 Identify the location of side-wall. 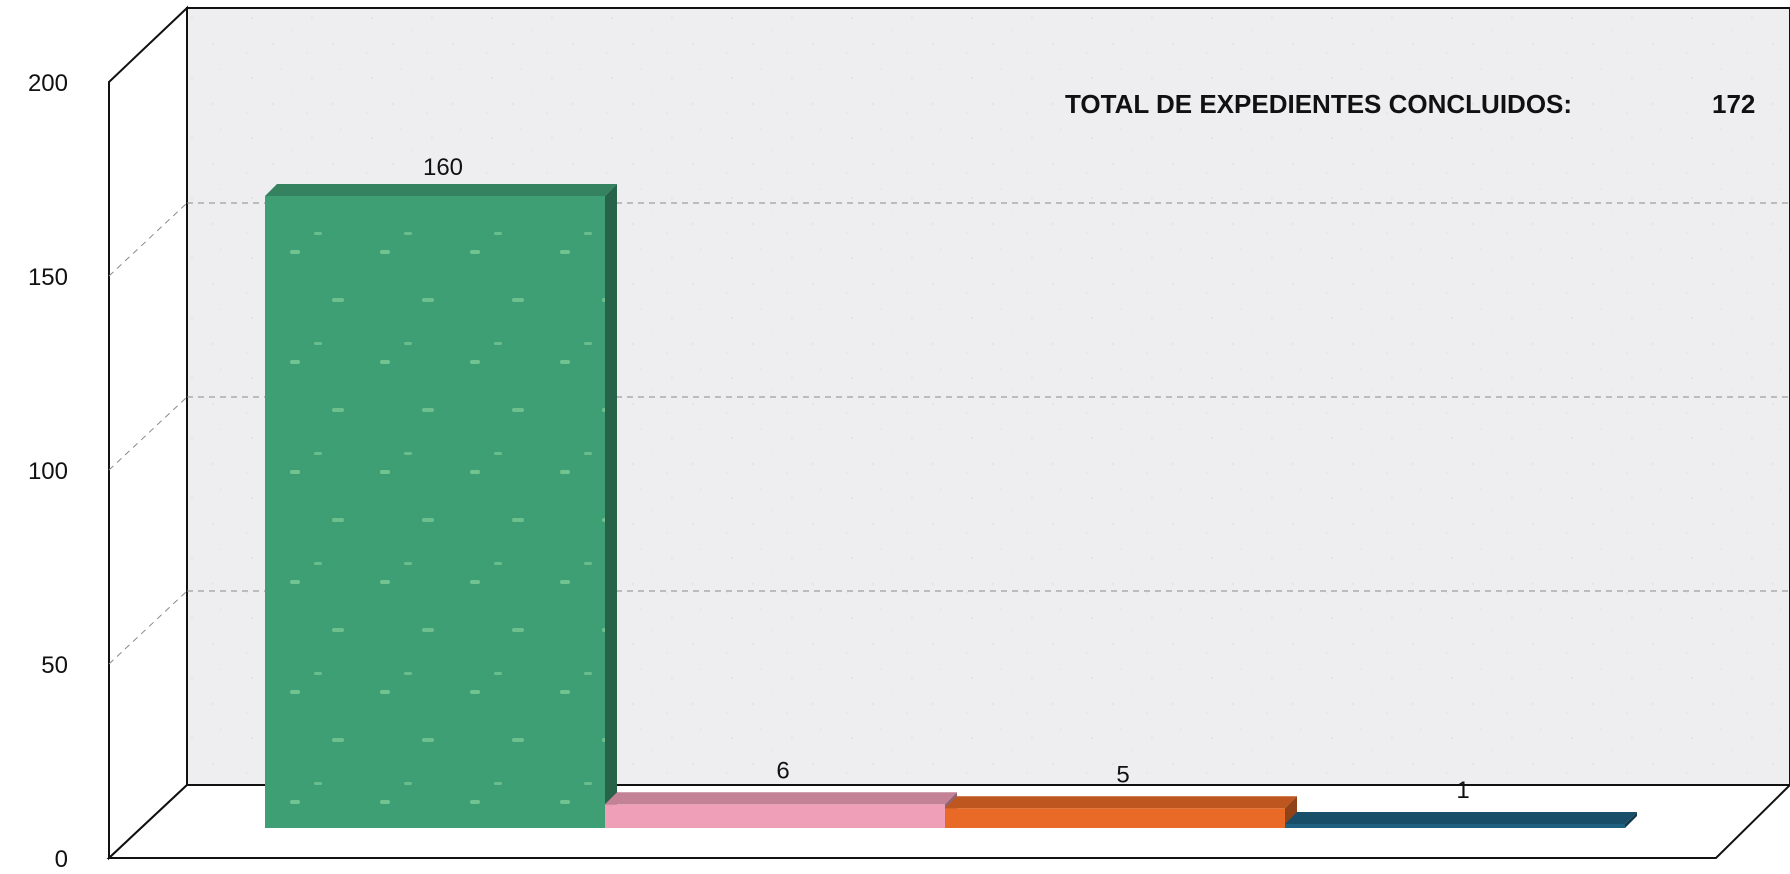
(148, 433).